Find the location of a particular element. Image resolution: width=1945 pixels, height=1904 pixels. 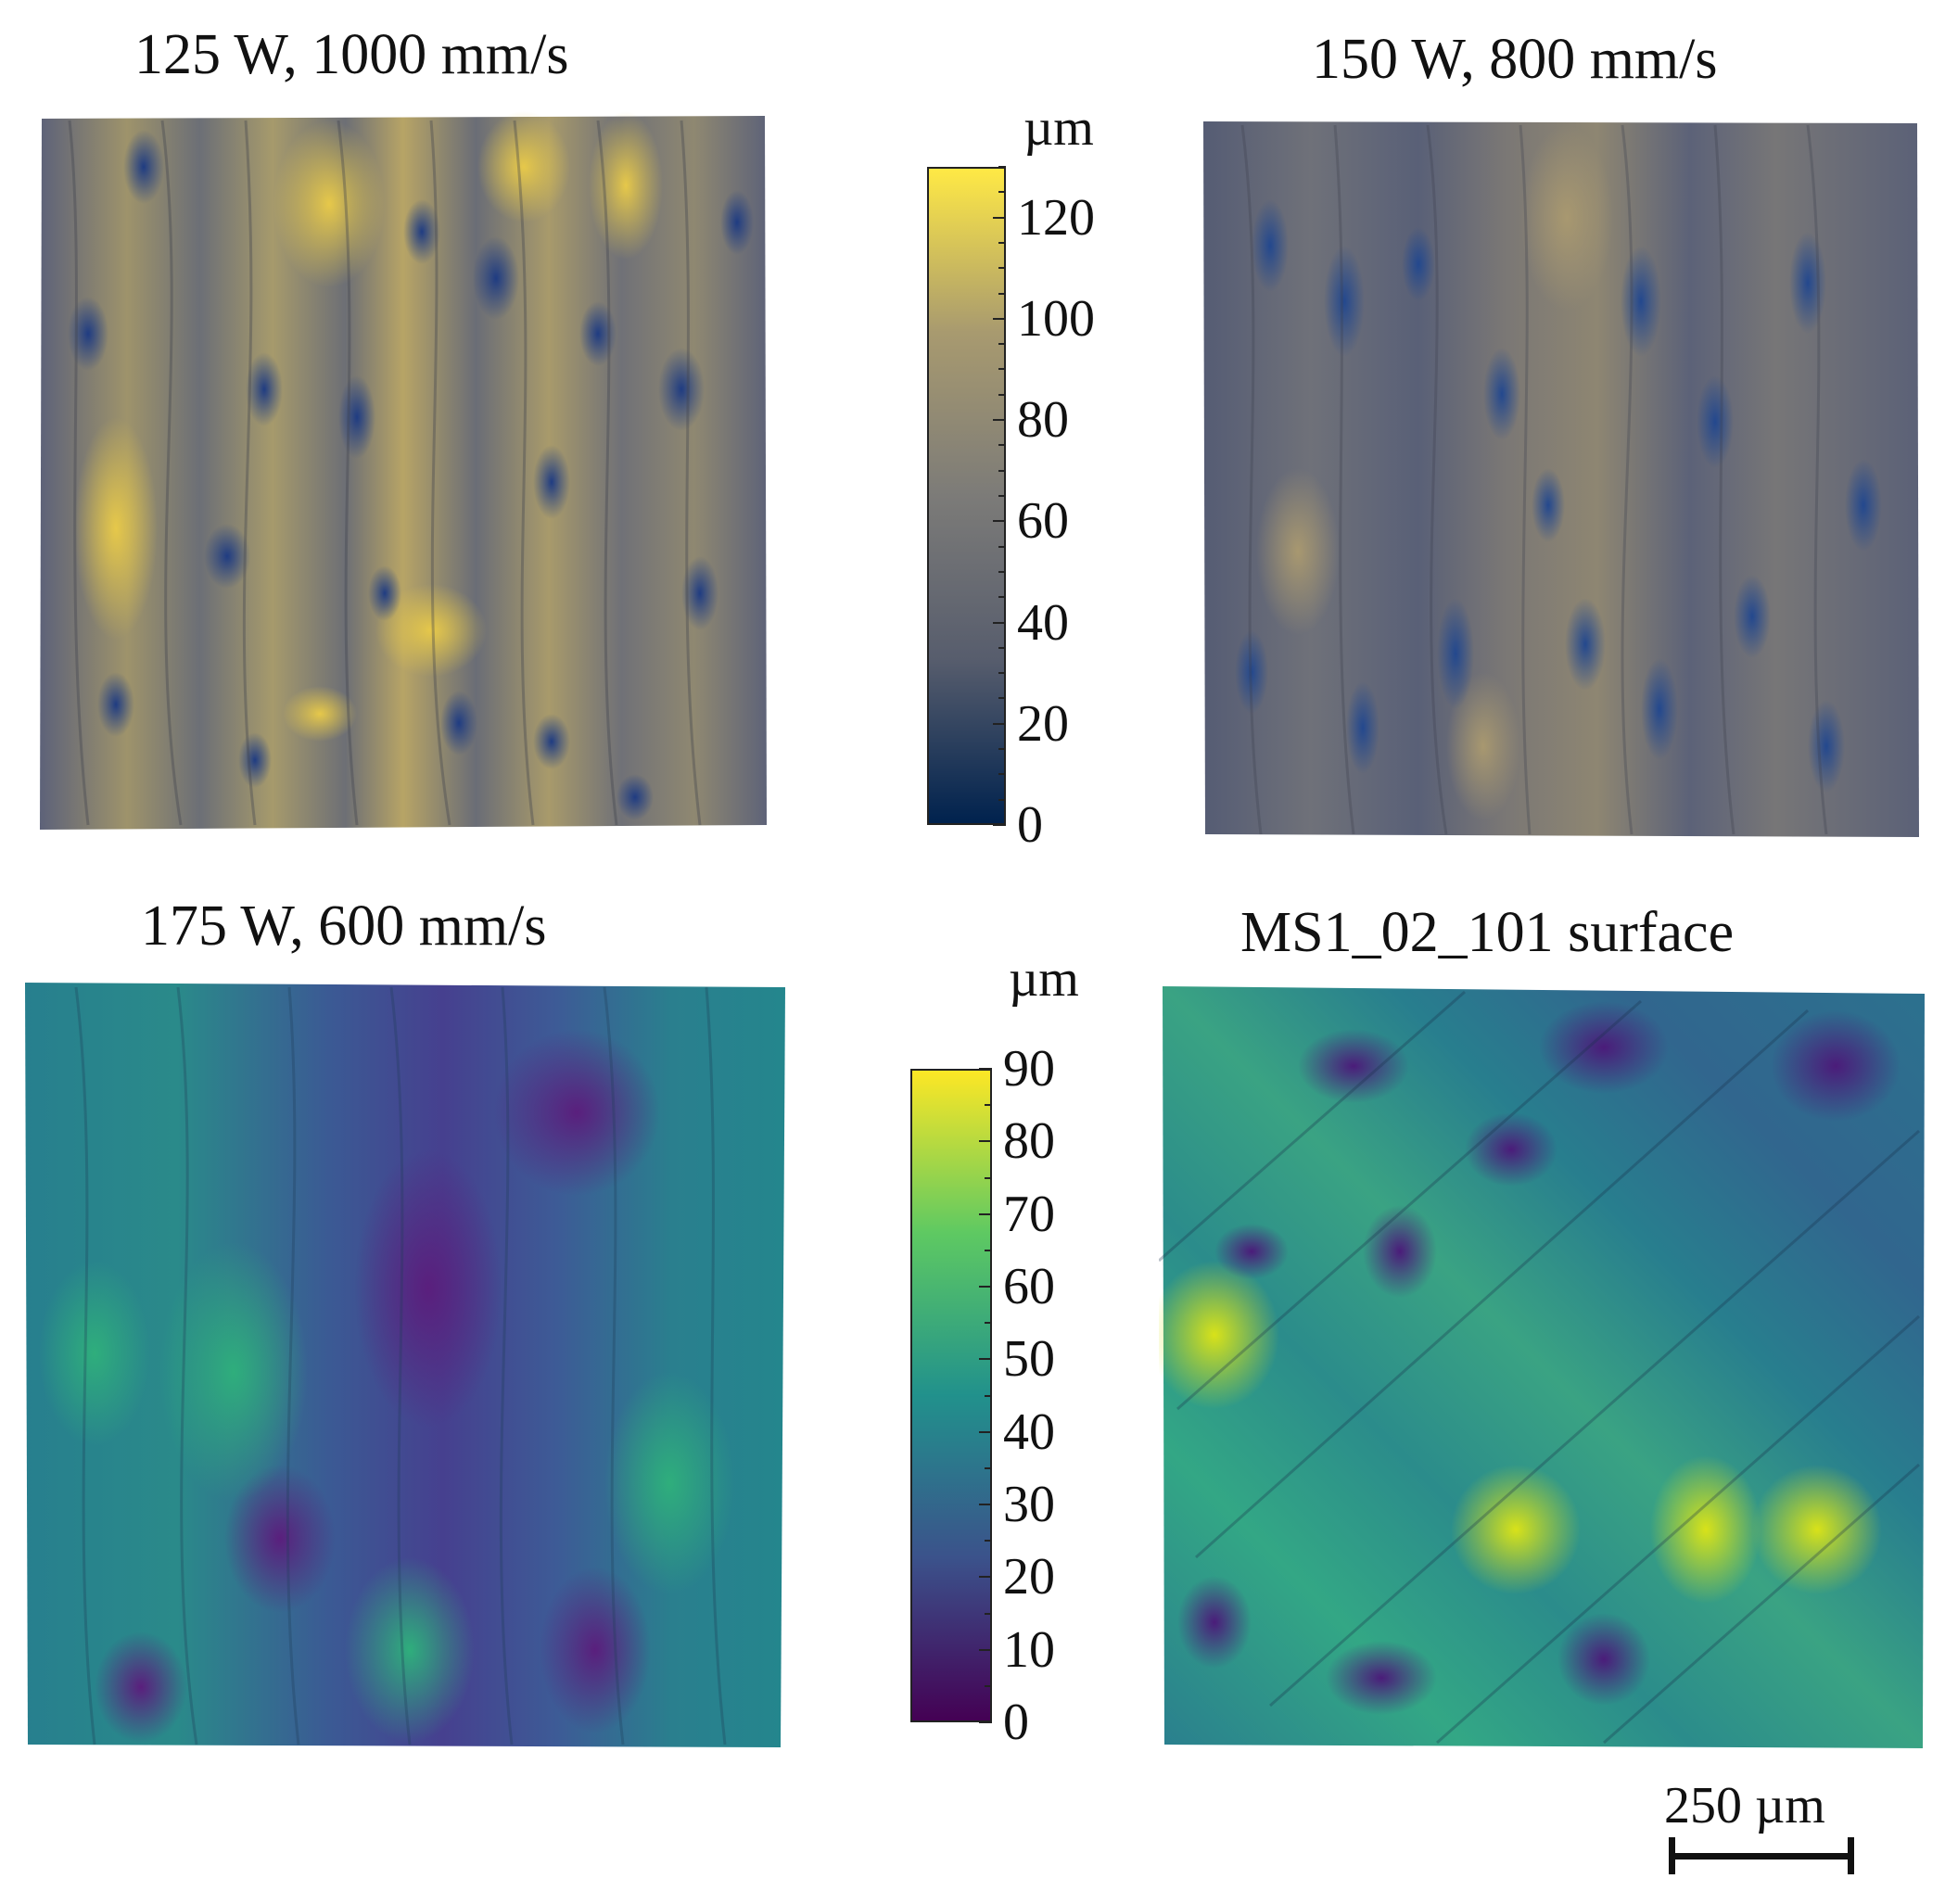

colorbar-bottom is located at coordinates (951, 1395).